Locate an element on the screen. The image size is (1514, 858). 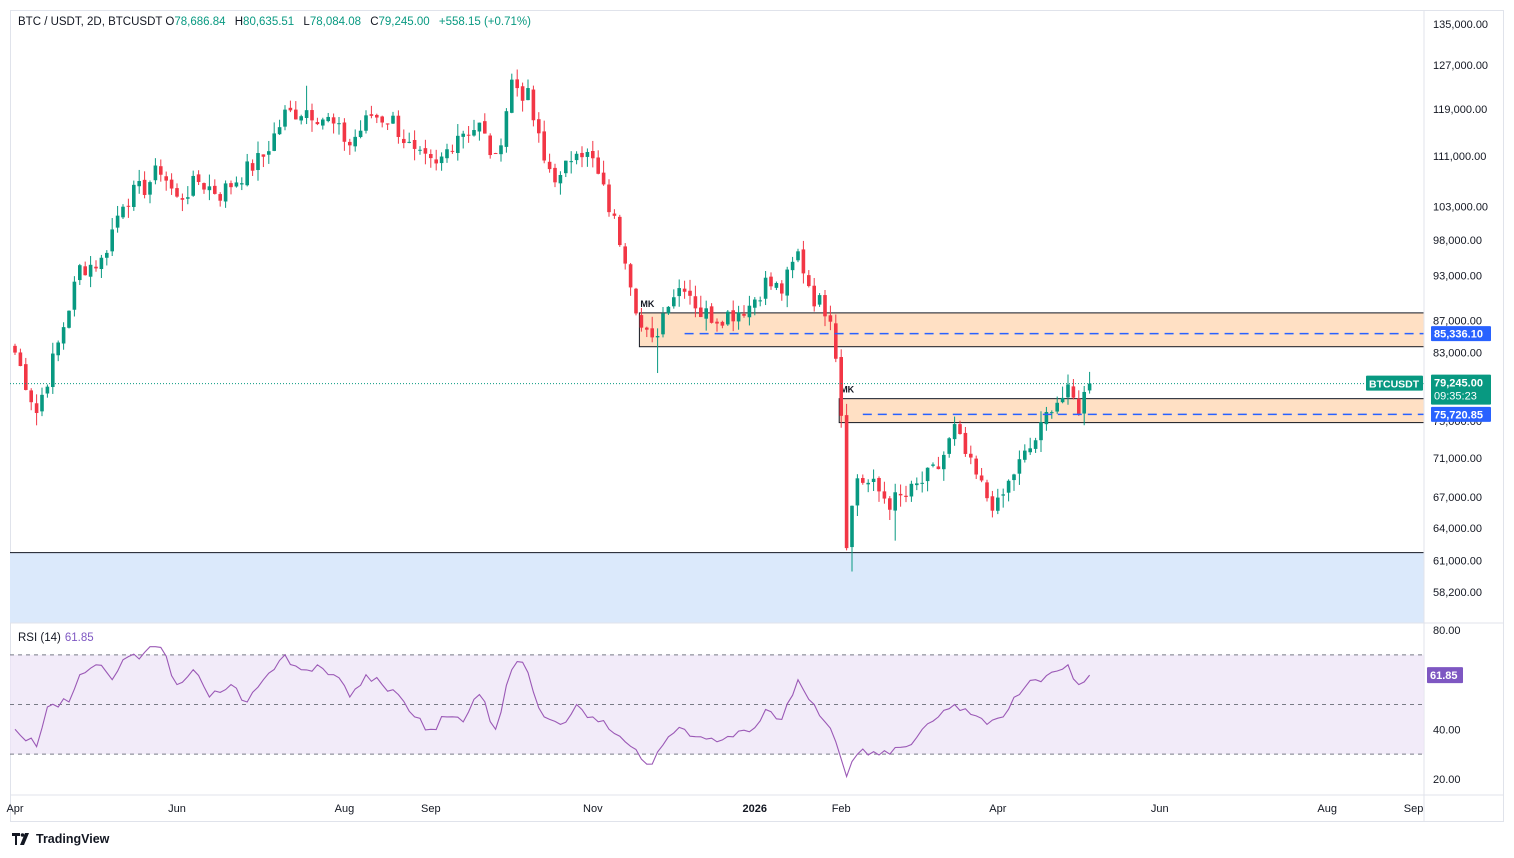
price-tick-label: 127,000.00 is located at coordinates (1460, 66).